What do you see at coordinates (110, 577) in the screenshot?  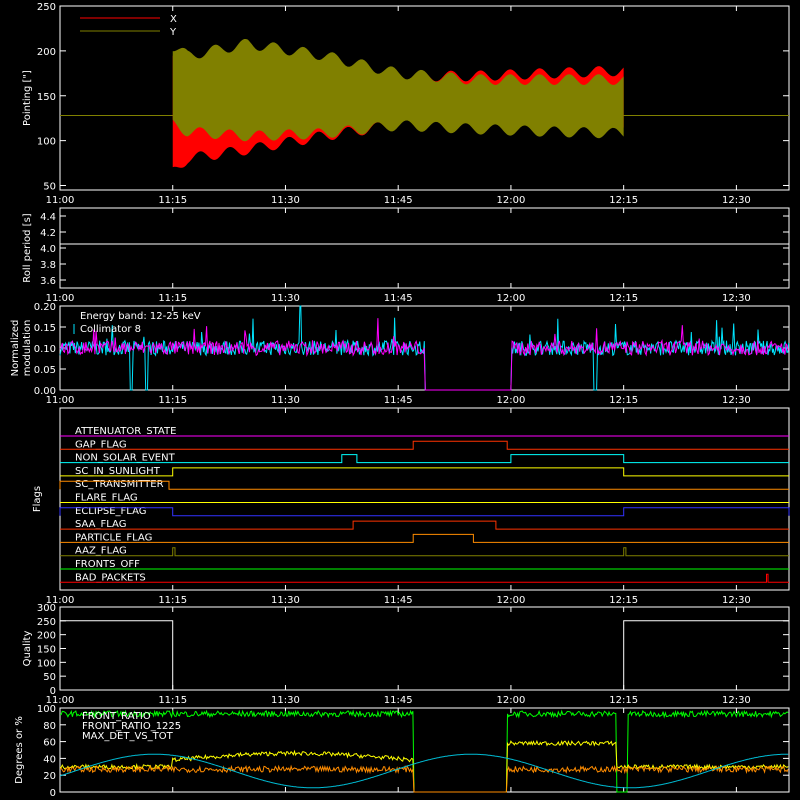 I see `flag-label: BAD_PACKETS` at bounding box center [110, 577].